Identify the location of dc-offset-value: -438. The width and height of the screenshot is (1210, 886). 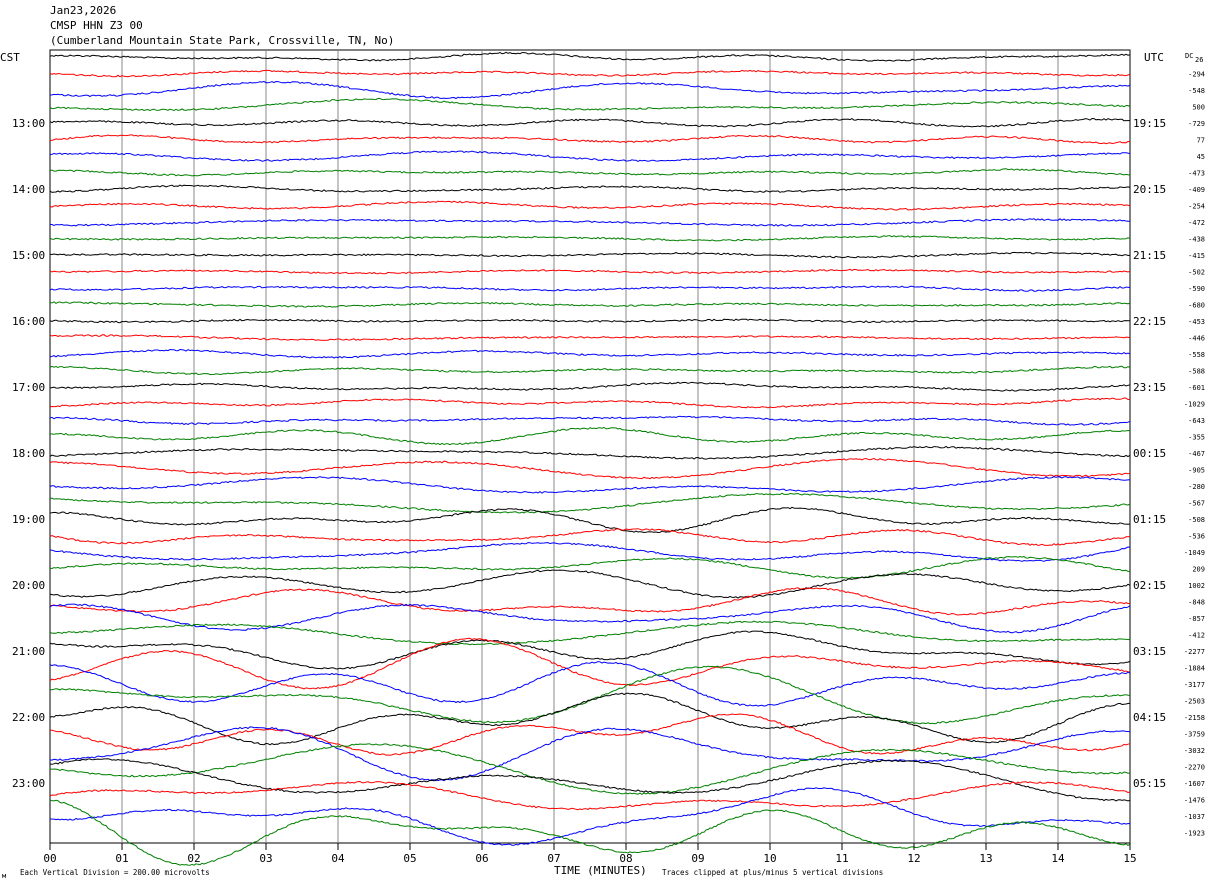
(1196, 240).